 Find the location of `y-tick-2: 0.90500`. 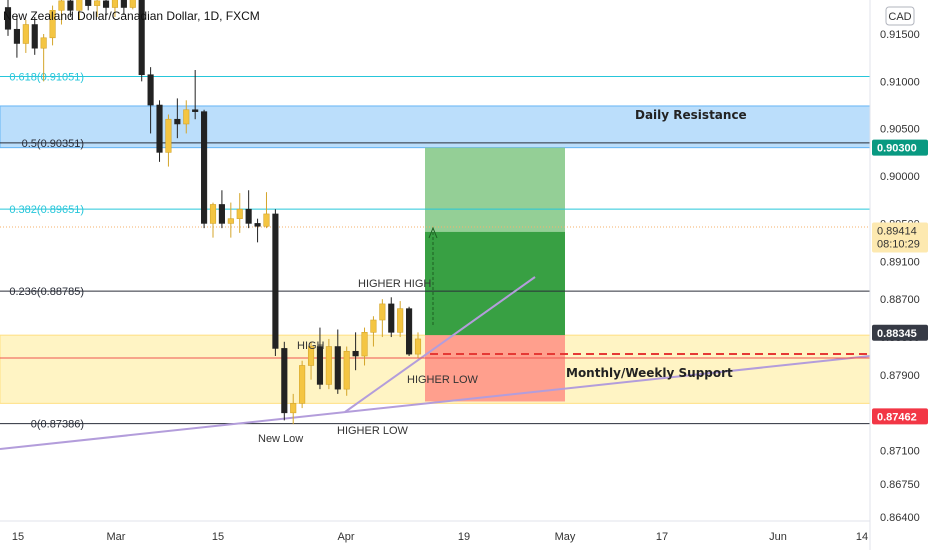

y-tick-2: 0.90500 is located at coordinates (900, 130).